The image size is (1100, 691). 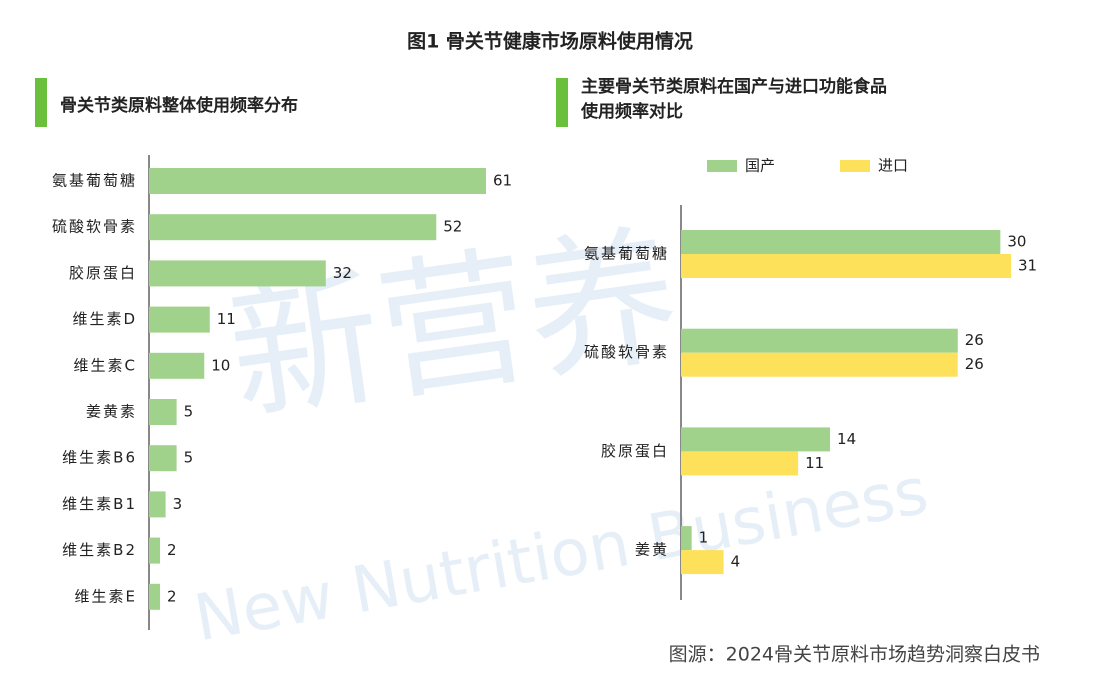 I want to click on subchart-title: 使用频率对比, so click(x=631, y=111).